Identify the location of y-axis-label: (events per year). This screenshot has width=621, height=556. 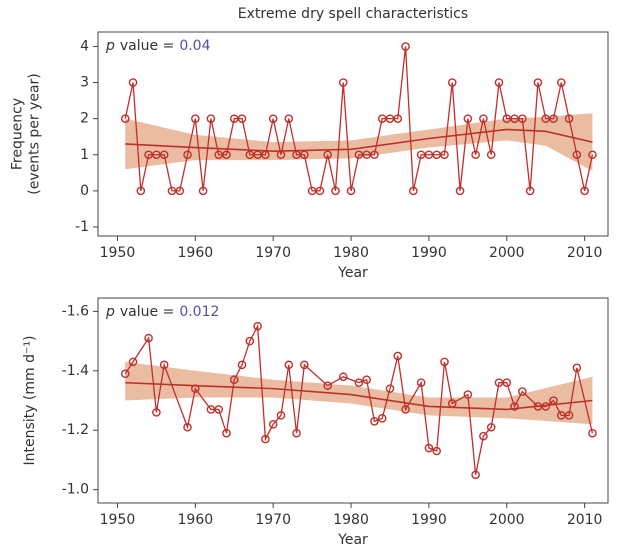
(35, 133).